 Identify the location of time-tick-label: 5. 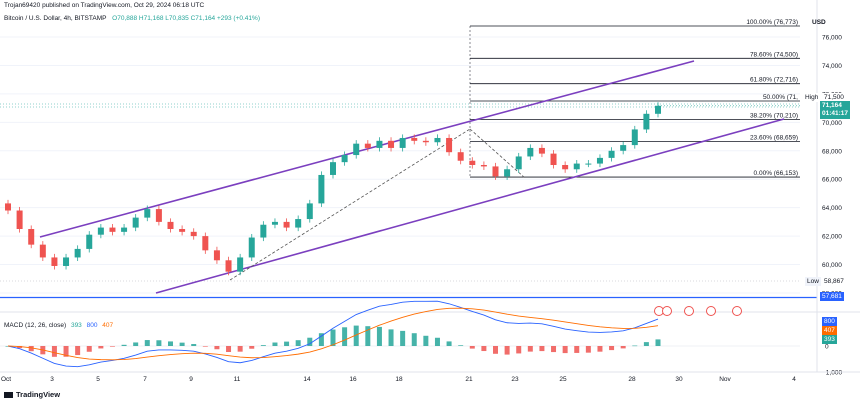
(98, 379).